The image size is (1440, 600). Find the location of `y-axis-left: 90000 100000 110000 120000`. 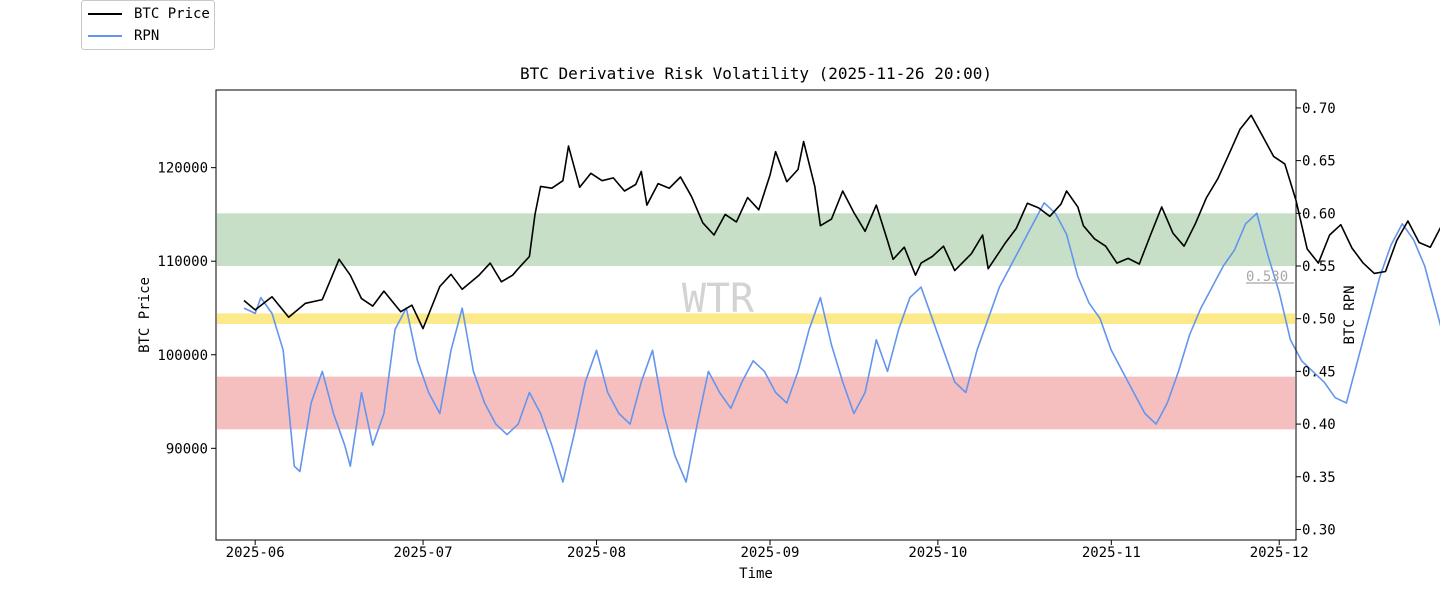

y-axis-left: 90000 100000 110000 120000 is located at coordinates (186, 309).